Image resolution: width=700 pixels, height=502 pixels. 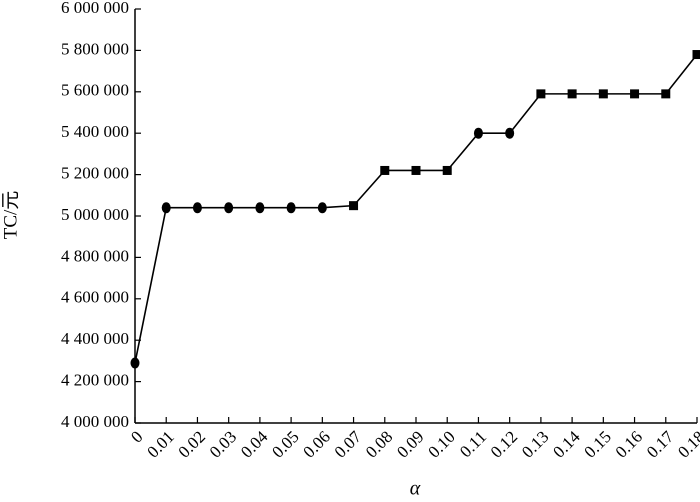 I want to click on x-tick-label: 0.17, so click(x=660, y=444).